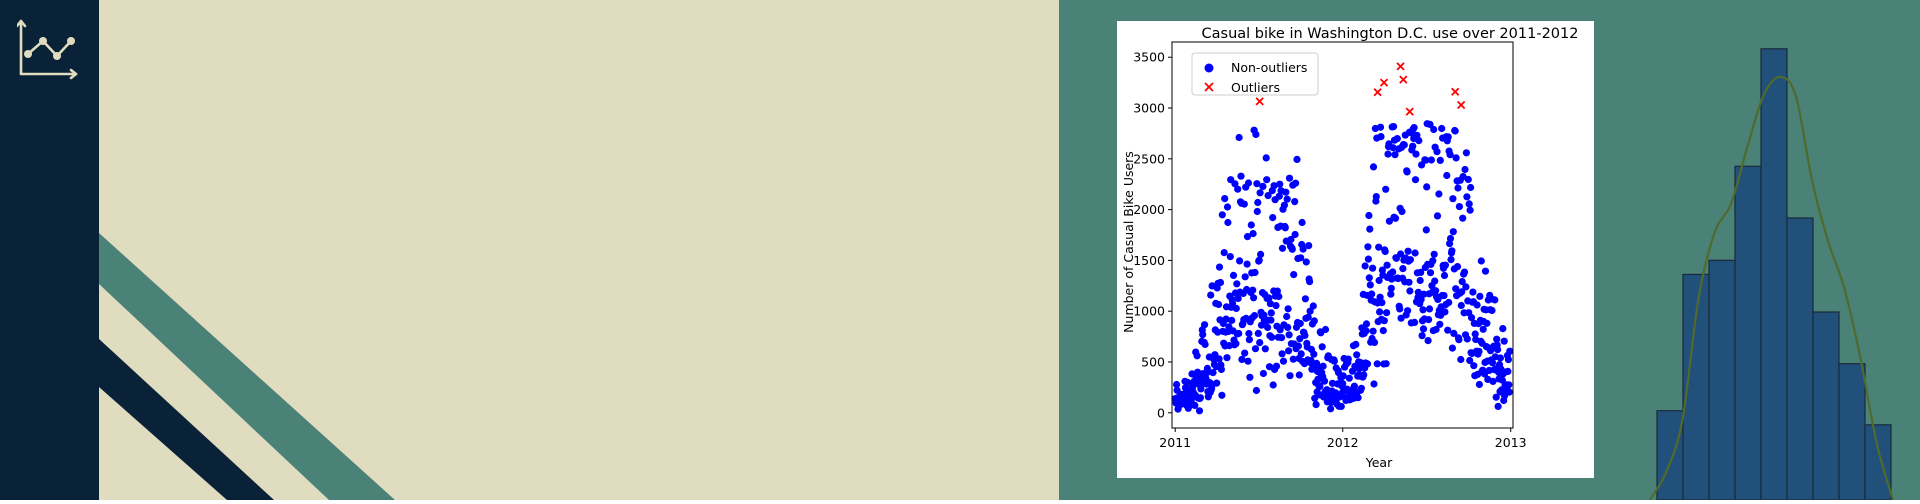  What do you see at coordinates (1175, 442) in the screenshot?
I see `x-tick-label: 2011` at bounding box center [1175, 442].